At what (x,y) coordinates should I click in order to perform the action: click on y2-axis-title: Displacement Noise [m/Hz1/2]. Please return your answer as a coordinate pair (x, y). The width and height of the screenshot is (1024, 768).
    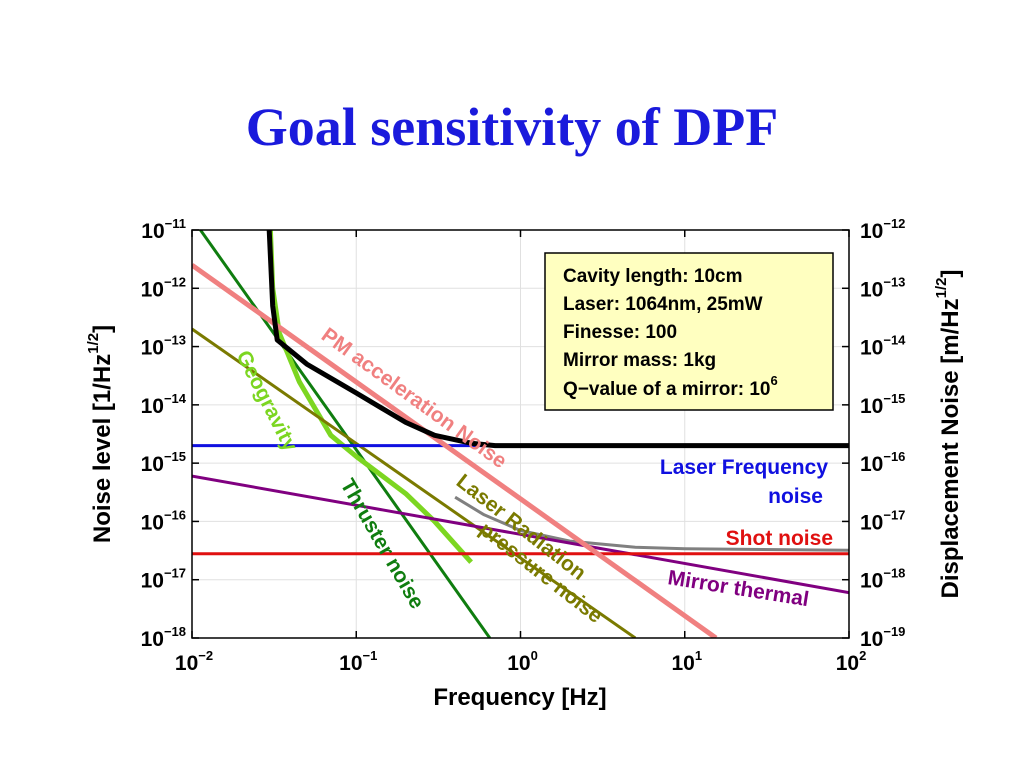
    Looking at the image, I should click on (948, 434).